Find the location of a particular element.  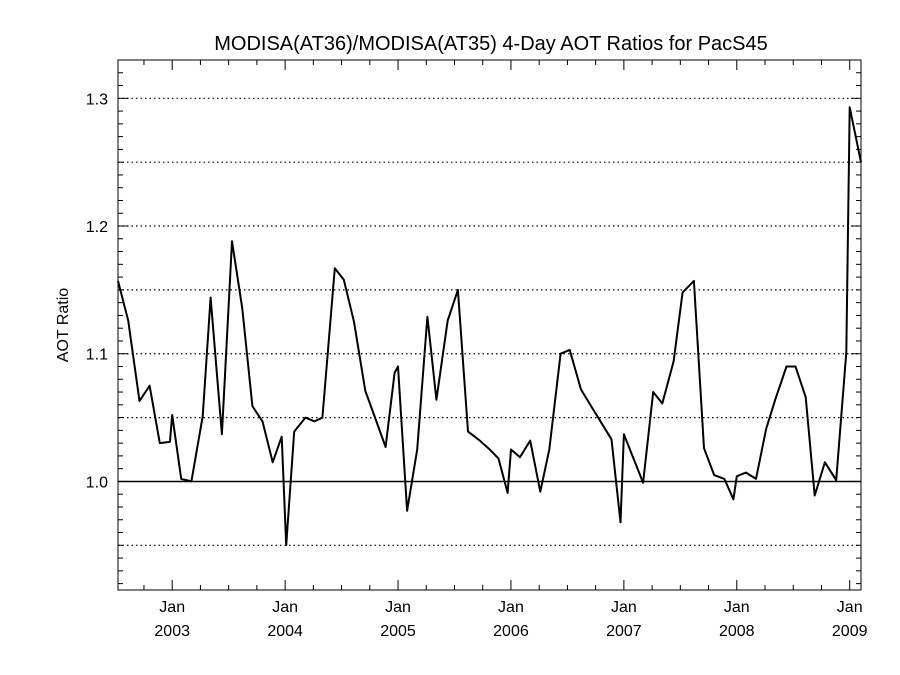

x-tick-label-year: 2004 is located at coordinates (285, 631).